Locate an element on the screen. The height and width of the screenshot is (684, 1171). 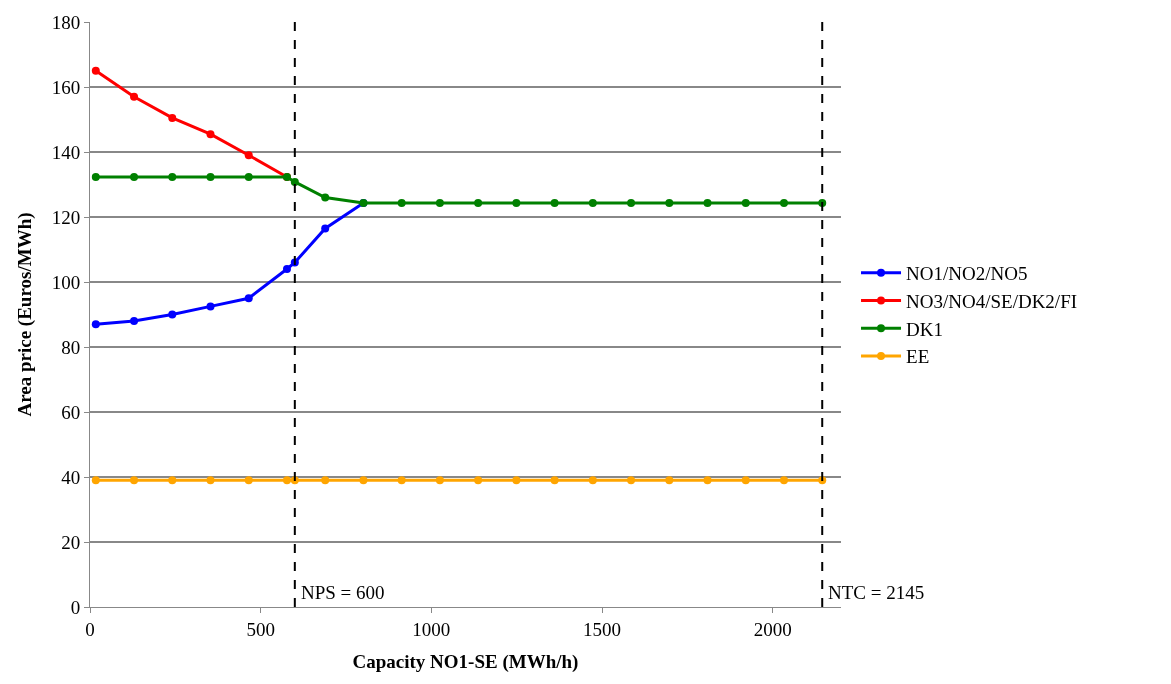
legend-label: DK1 is located at coordinates (924, 329).